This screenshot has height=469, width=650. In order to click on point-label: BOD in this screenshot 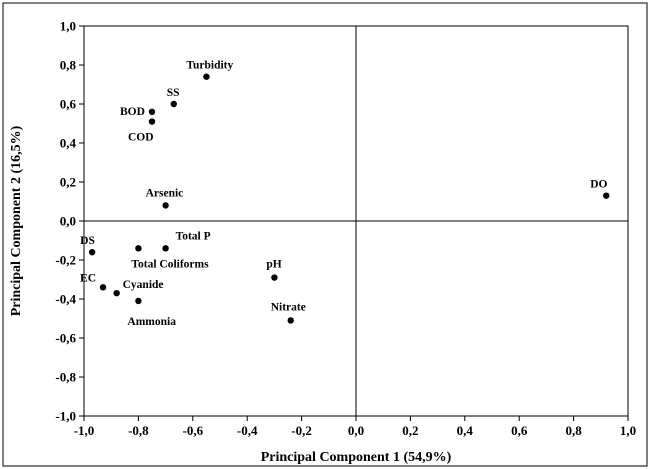, I will do `click(132, 112)`.